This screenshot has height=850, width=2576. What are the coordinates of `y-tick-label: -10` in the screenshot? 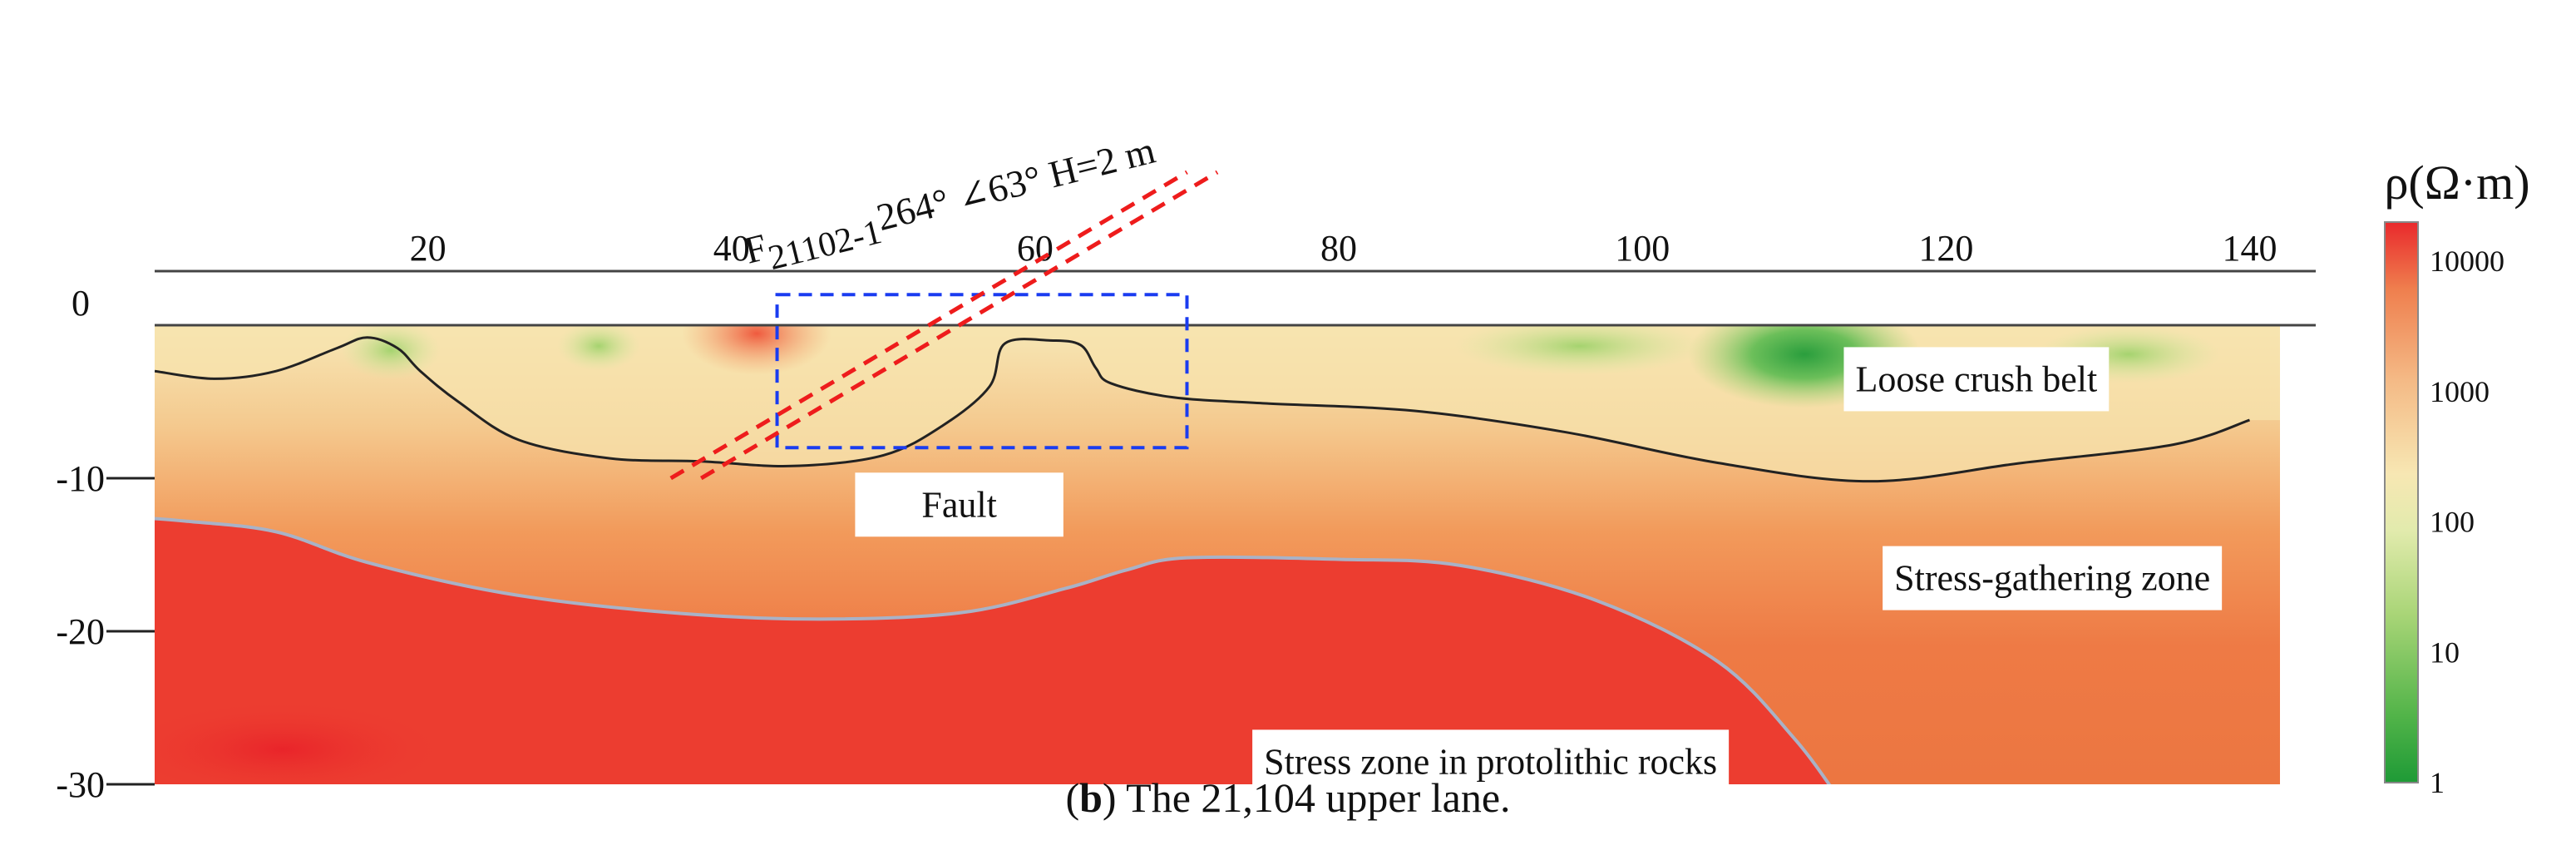 It's located at (80, 479).